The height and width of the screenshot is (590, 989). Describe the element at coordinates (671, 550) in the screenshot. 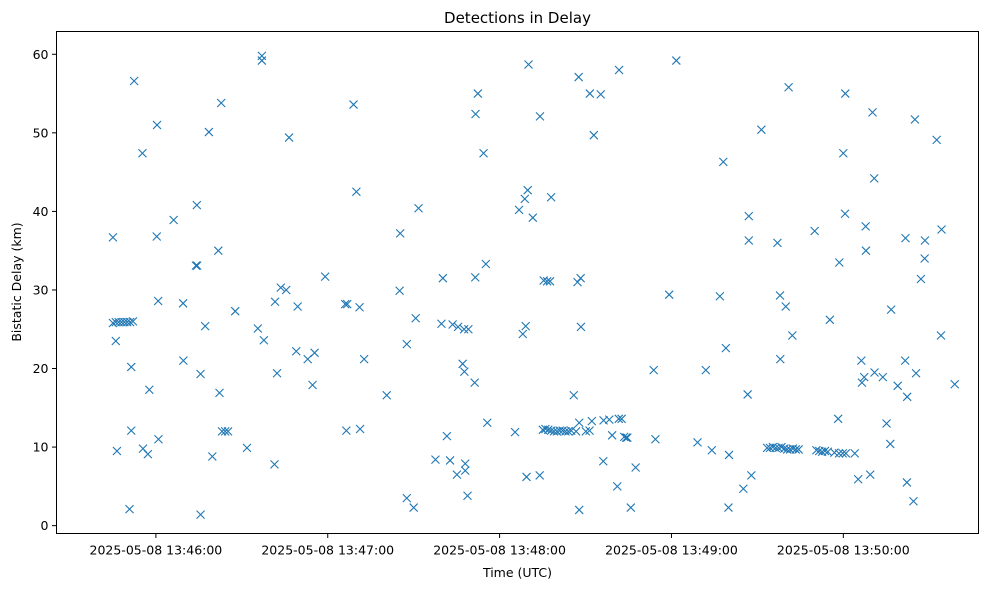

I see `x-tick-label: 2025-05-08 13:49:00` at that location.